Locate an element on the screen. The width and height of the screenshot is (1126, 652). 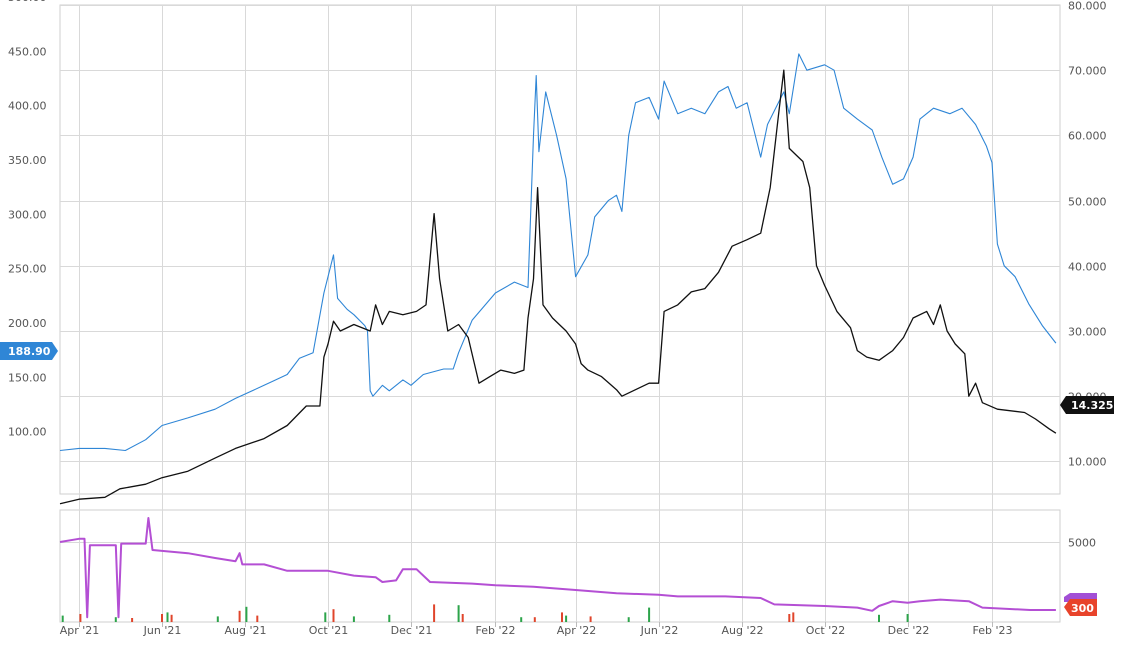
blue-badge-shape is located at coordinates (29, 351).